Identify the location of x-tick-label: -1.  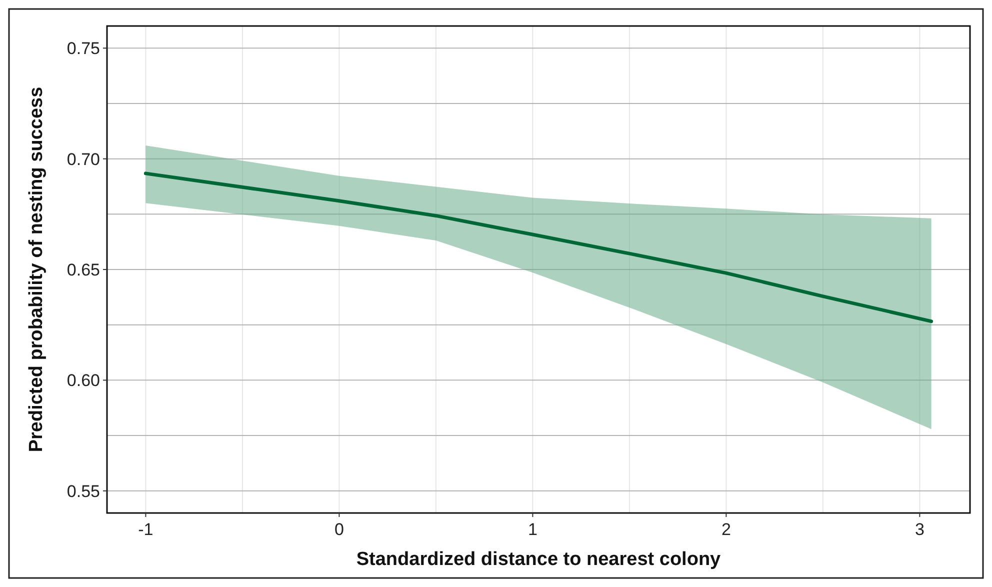
(146, 529).